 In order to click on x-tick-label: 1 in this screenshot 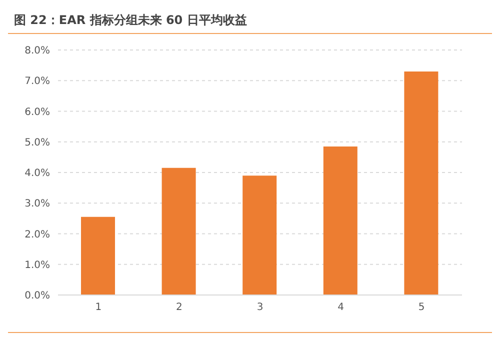, I will do `click(98, 308)`.